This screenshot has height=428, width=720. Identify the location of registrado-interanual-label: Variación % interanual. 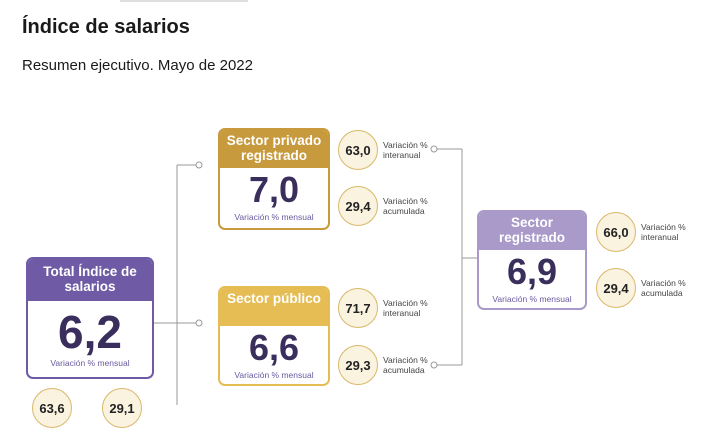
(663, 232).